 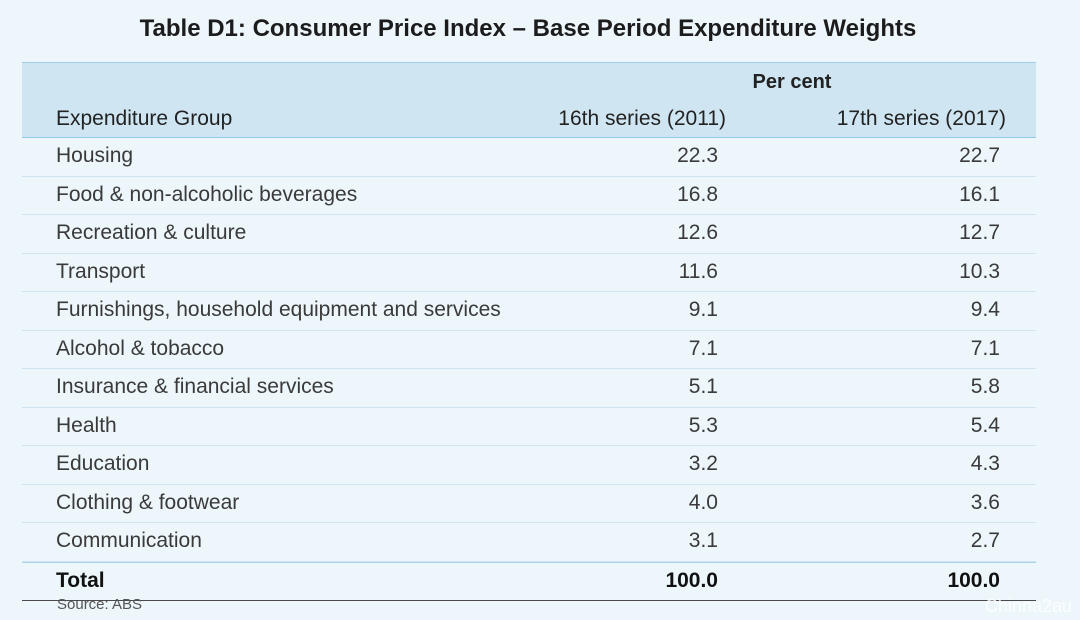 I want to click on row-label: Food & non-alcoholic beverages, so click(x=207, y=194).